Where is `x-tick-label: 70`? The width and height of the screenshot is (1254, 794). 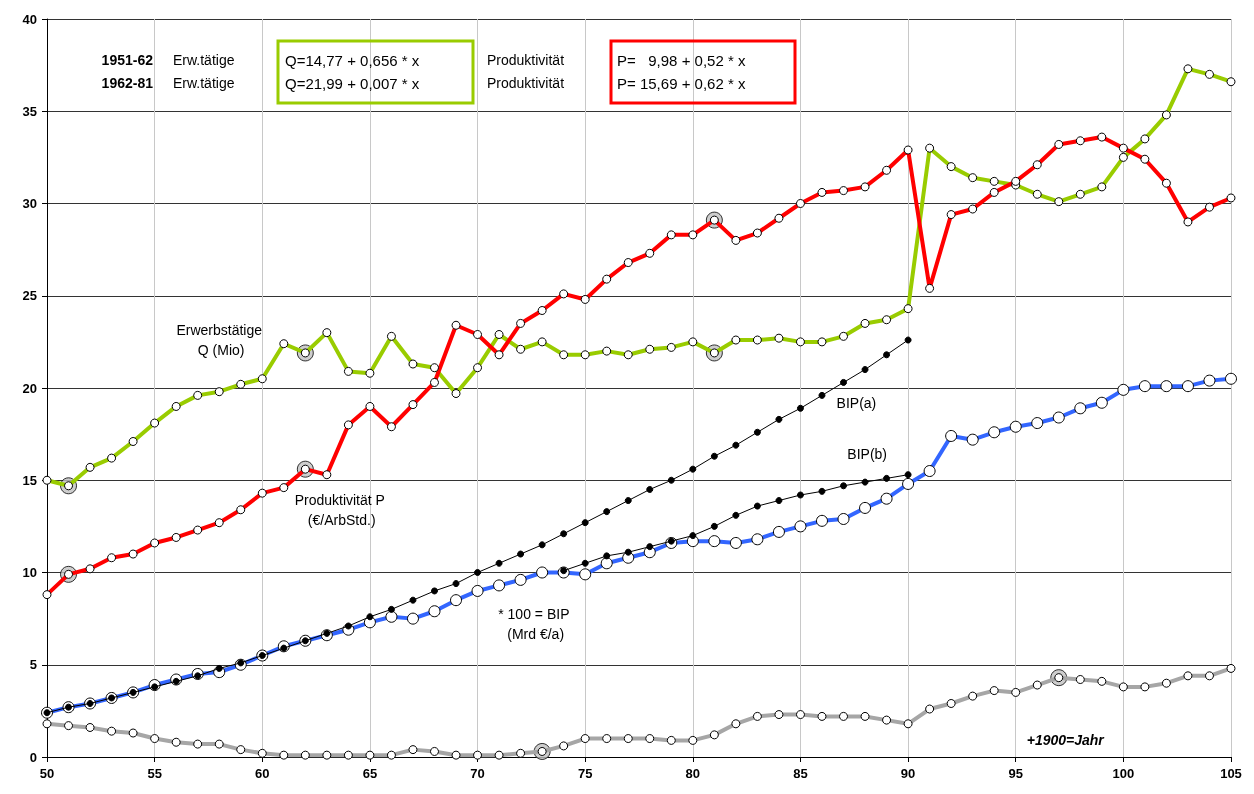
x-tick-label: 70 is located at coordinates (477, 773).